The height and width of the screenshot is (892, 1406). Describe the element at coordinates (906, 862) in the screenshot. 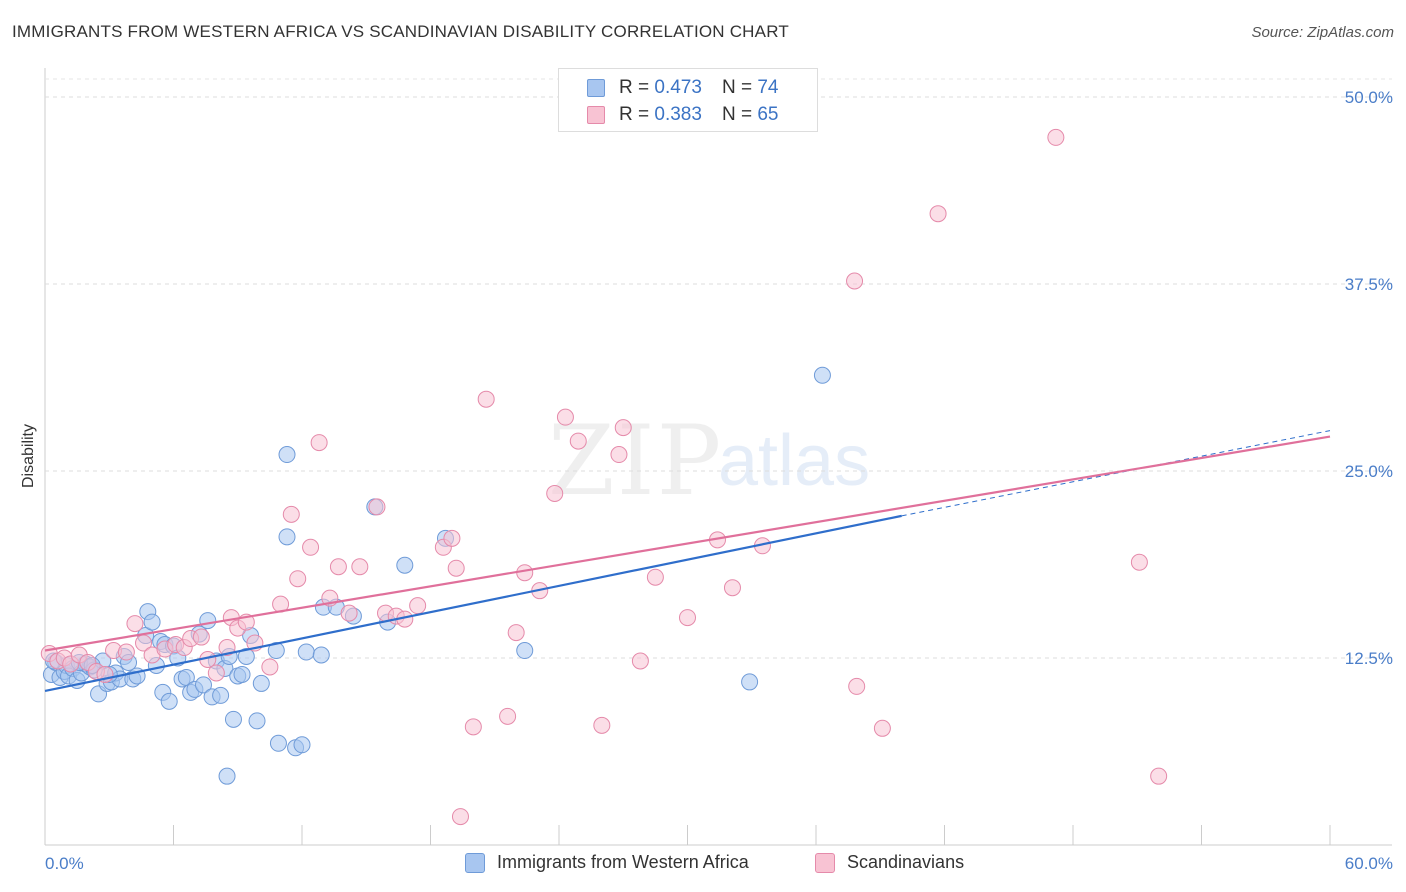

I see `bottom-legend-label-scandinavians: Scandinavians` at that location.